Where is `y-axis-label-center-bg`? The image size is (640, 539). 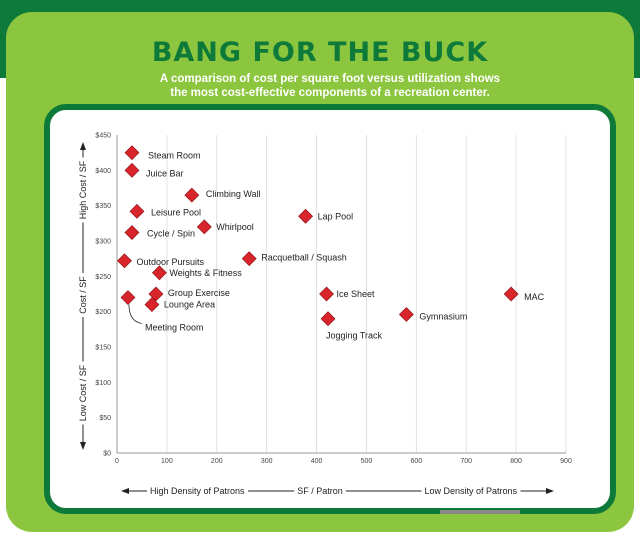
y-axis-label-center-bg is located at coordinates (82, 295).